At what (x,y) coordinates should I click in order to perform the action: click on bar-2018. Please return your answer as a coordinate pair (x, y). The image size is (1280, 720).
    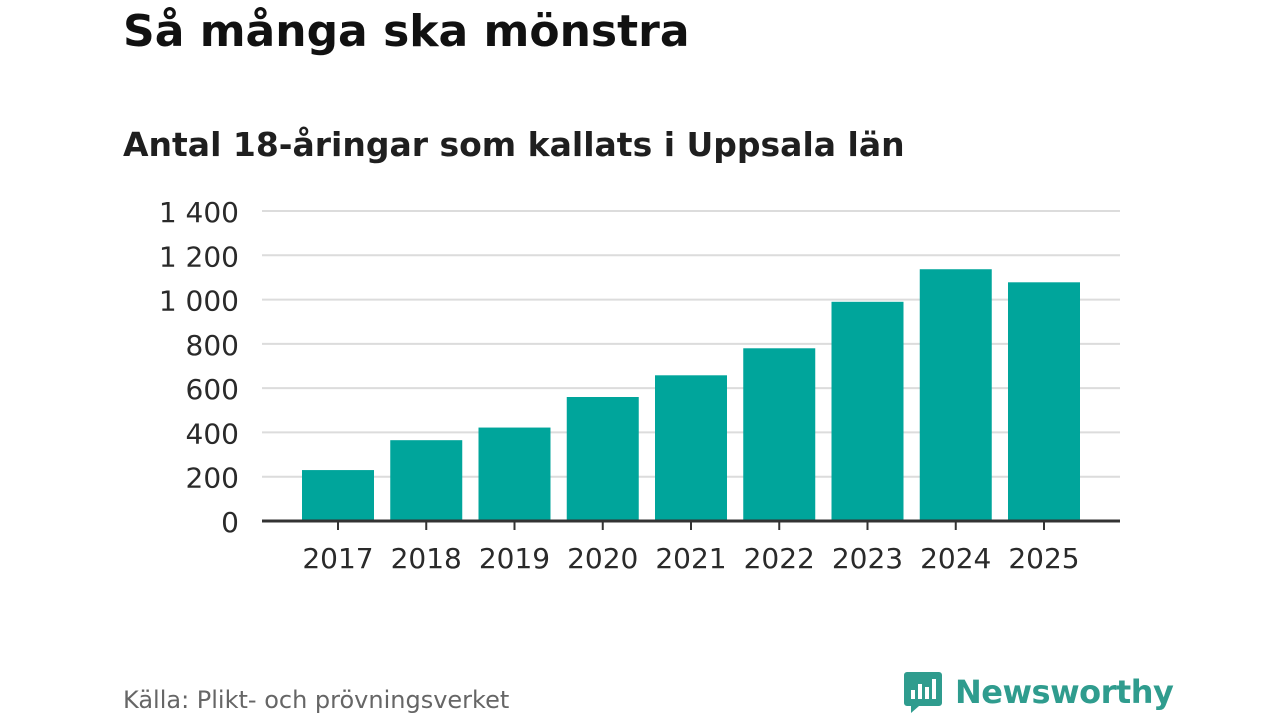
    Looking at the image, I should click on (426, 480).